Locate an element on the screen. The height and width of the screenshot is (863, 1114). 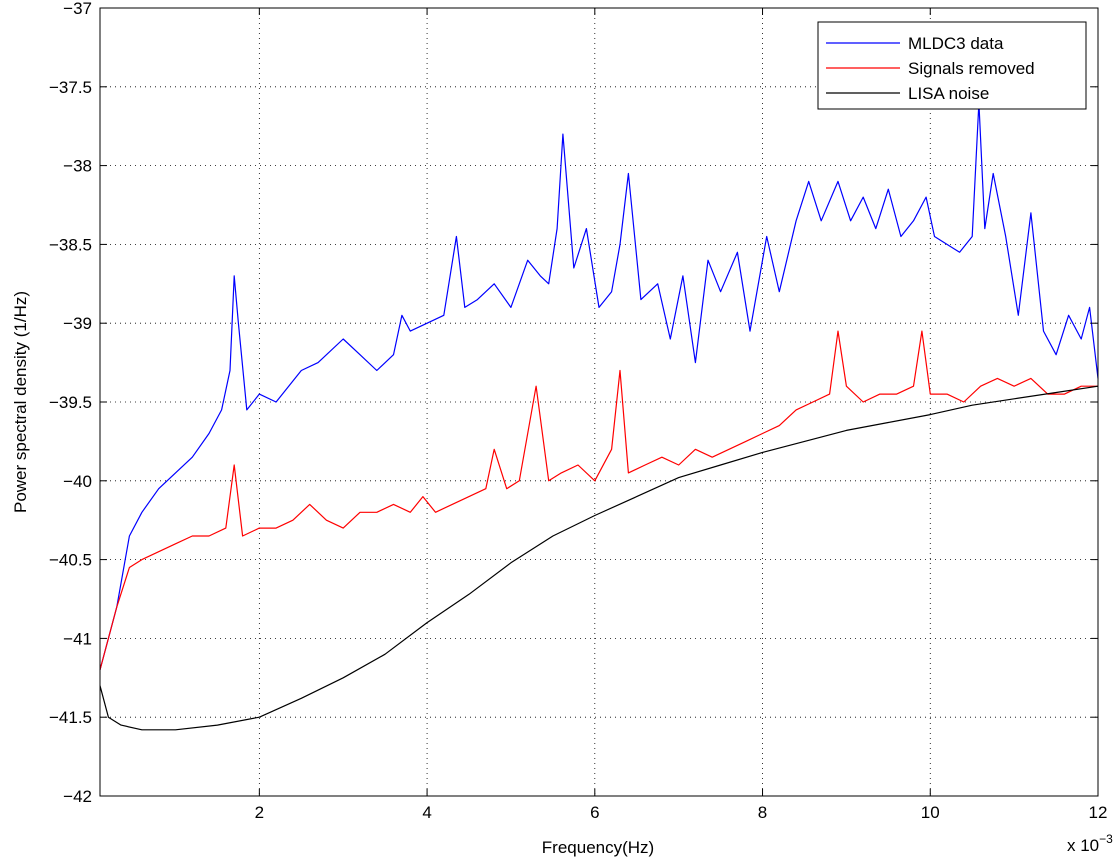
y-tick-label: −40 is located at coordinates (77, 481).